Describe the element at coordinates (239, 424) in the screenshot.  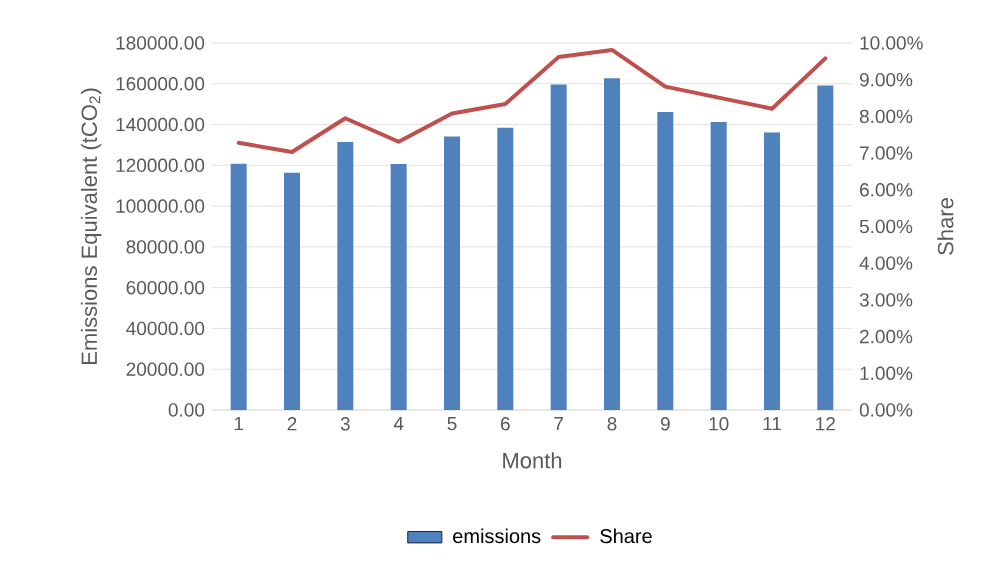
I see `x-tick-label: 1` at that location.